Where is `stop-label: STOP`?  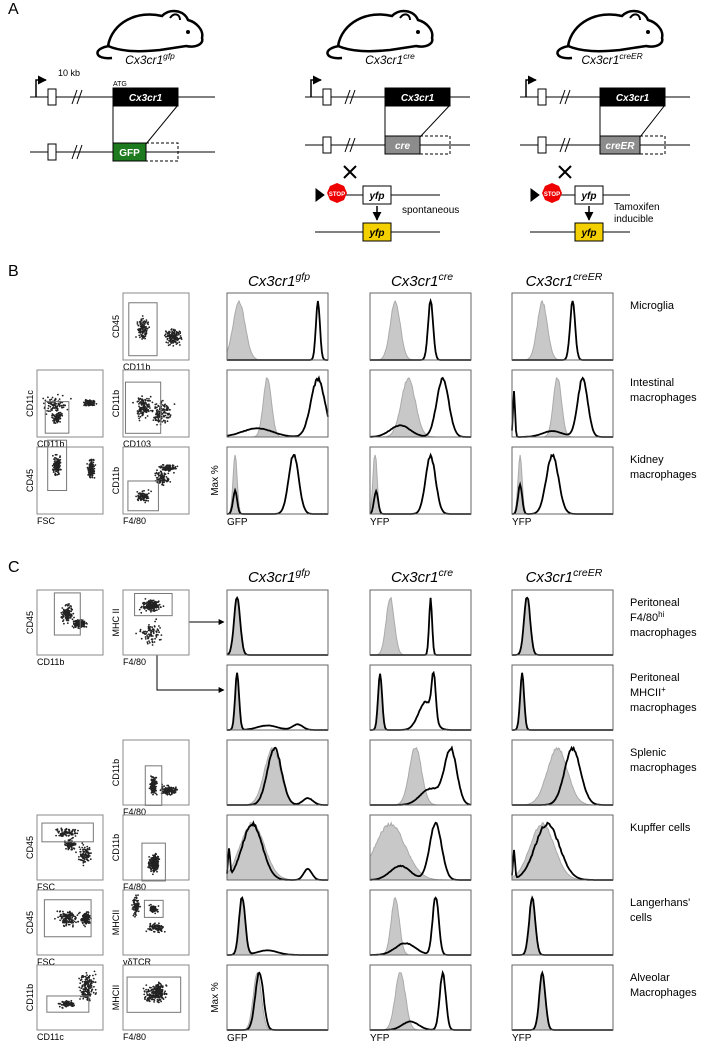 stop-label: STOP is located at coordinates (552, 195).